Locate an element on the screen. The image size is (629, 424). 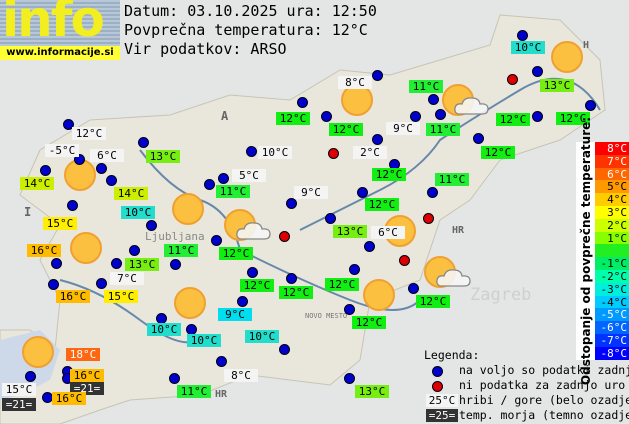
temperature-label: 2°C is located at coordinates (370, 152).